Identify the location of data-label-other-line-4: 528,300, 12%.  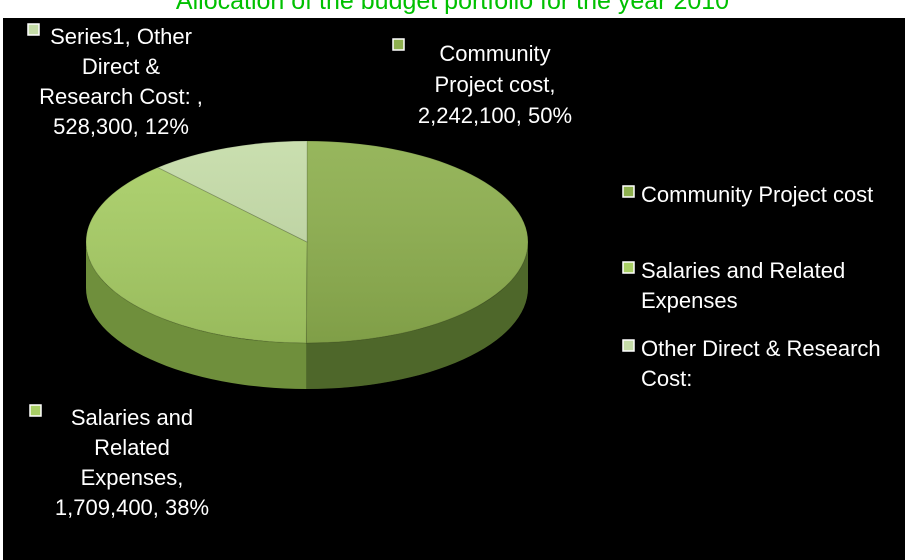
(121, 126).